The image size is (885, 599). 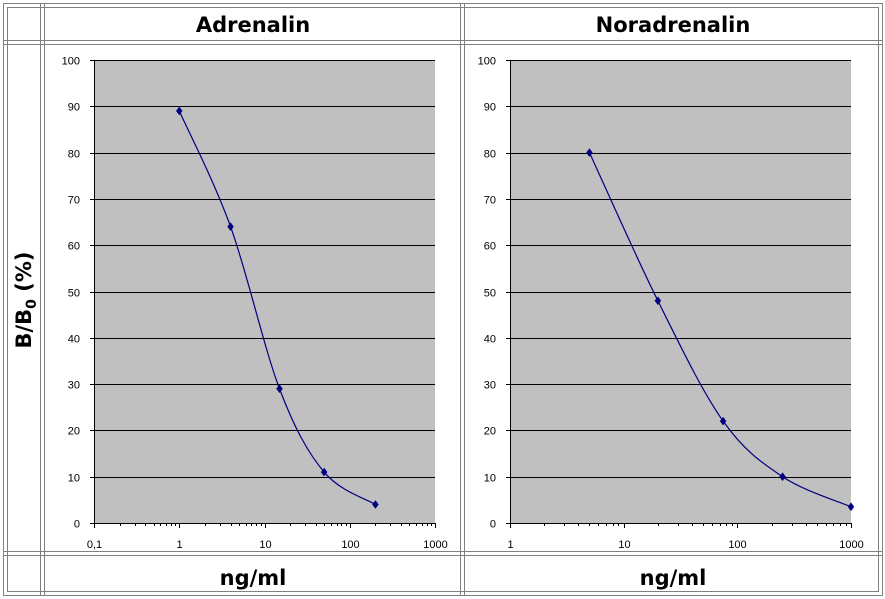 What do you see at coordinates (253, 578) in the screenshot?
I see `x-axis-label-adrenalin: ng/ml` at bounding box center [253, 578].